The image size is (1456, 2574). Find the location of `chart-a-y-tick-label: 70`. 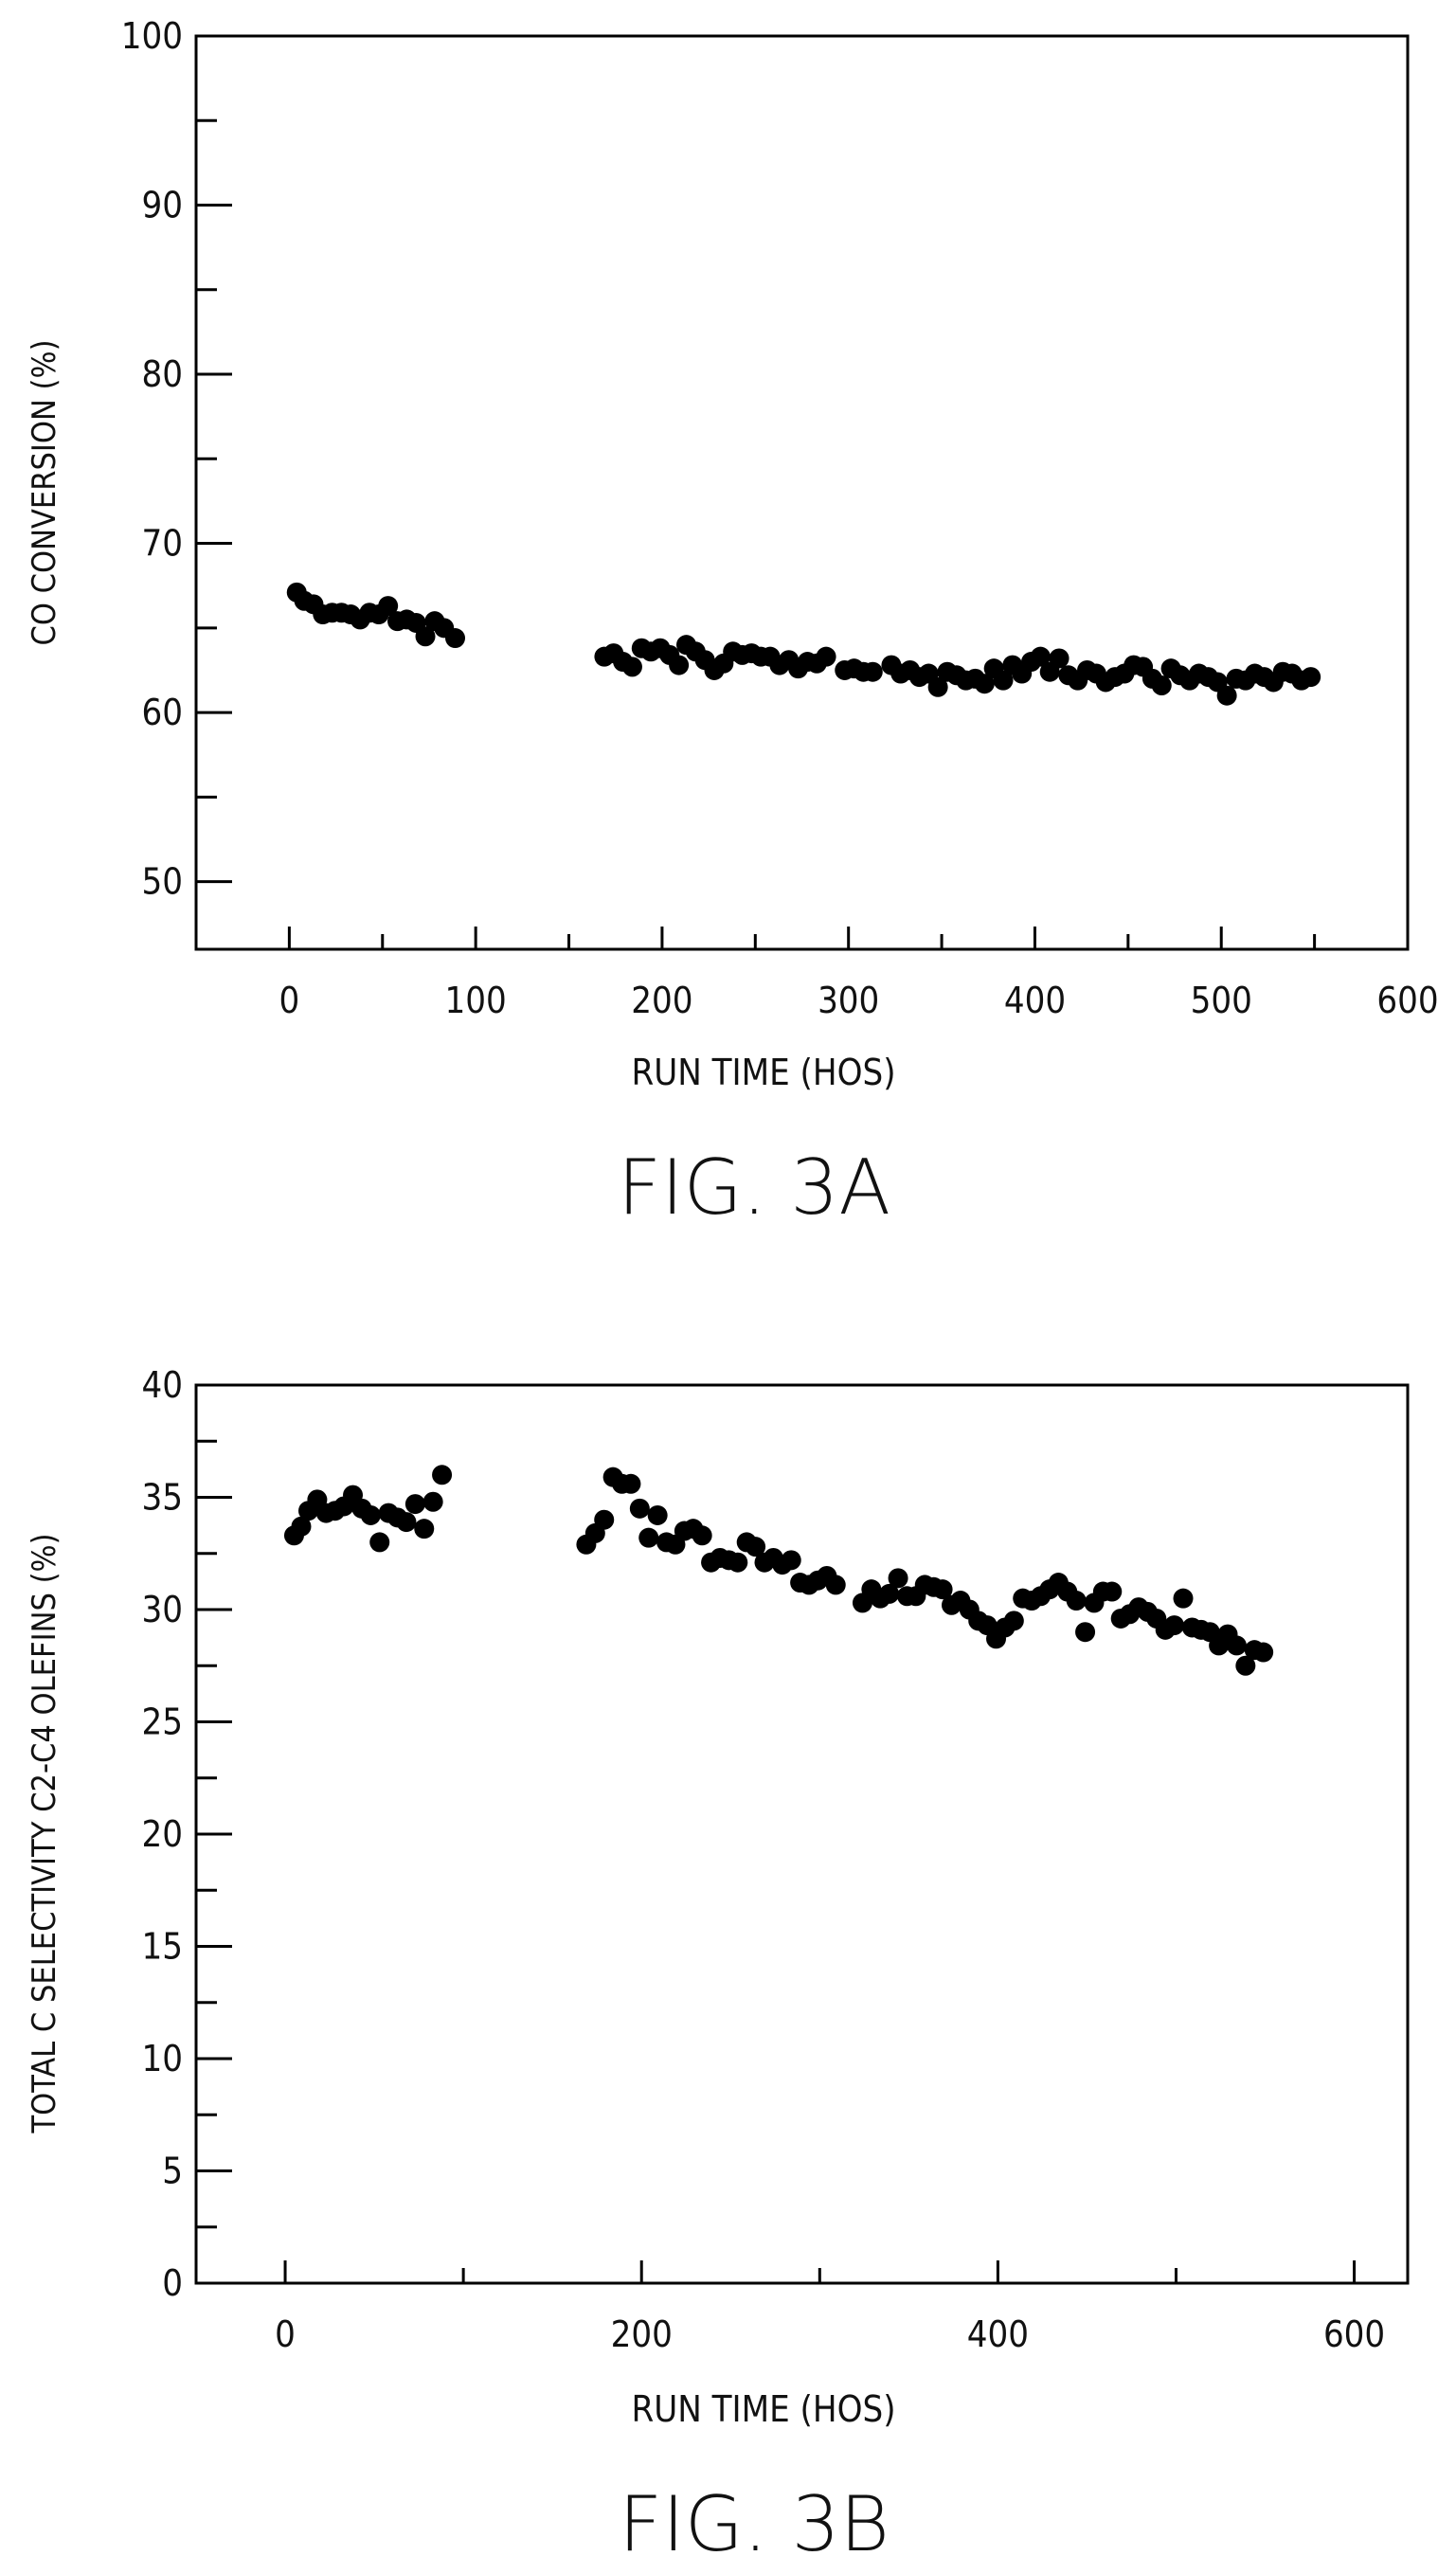

chart-a-y-tick-label: 70 is located at coordinates (163, 544).